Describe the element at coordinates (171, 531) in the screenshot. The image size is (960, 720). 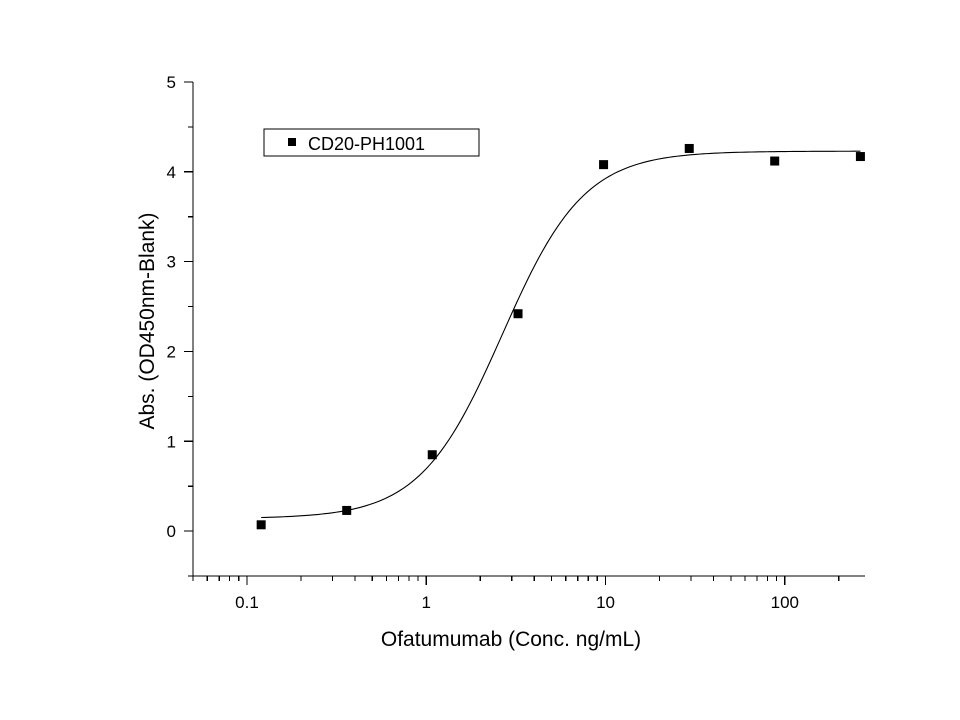
I see `y-tick-label: 0` at that location.